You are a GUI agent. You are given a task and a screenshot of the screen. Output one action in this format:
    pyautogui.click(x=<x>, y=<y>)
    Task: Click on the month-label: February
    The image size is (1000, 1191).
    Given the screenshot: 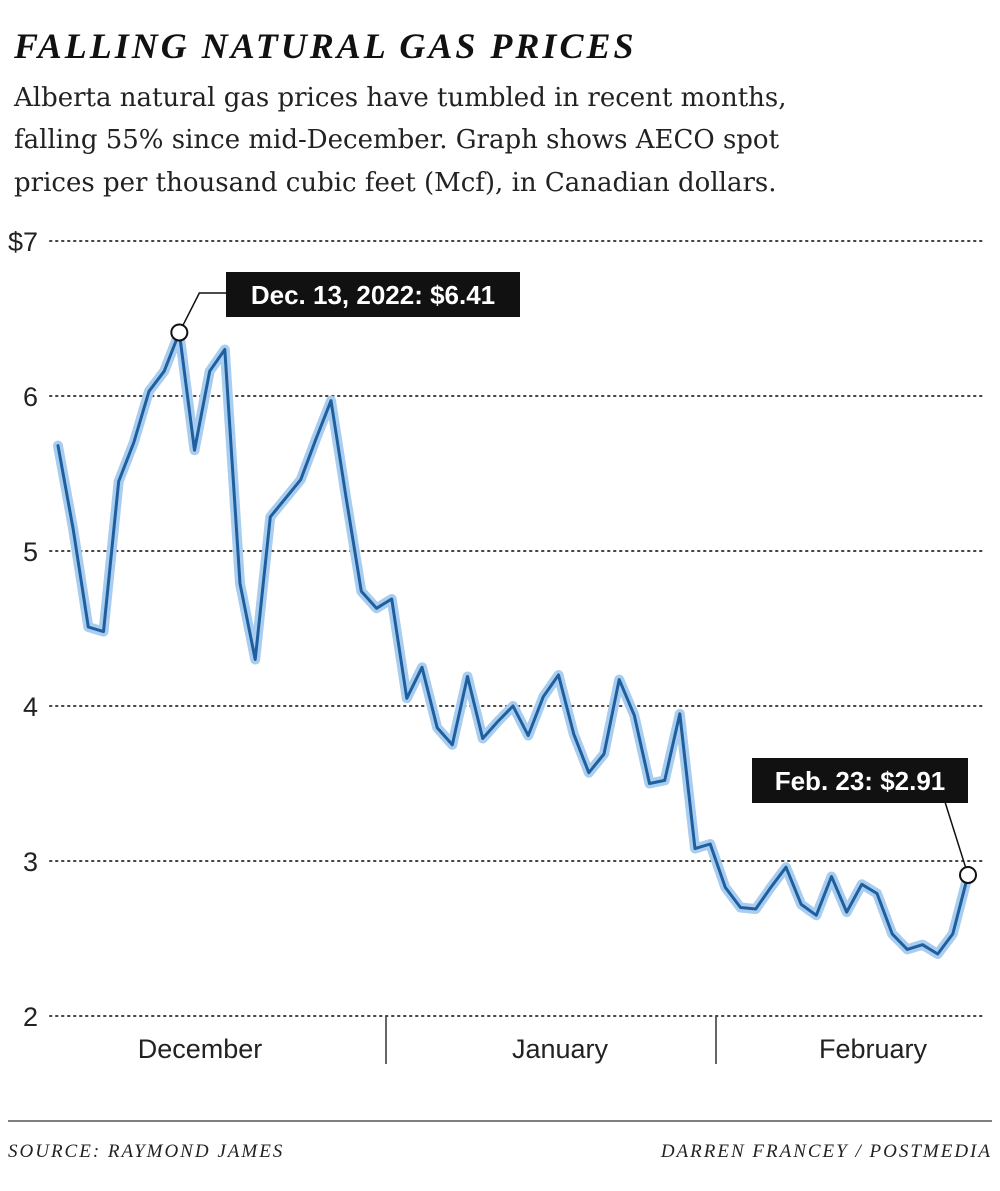 What is the action you would take?
    pyautogui.click(x=873, y=1049)
    